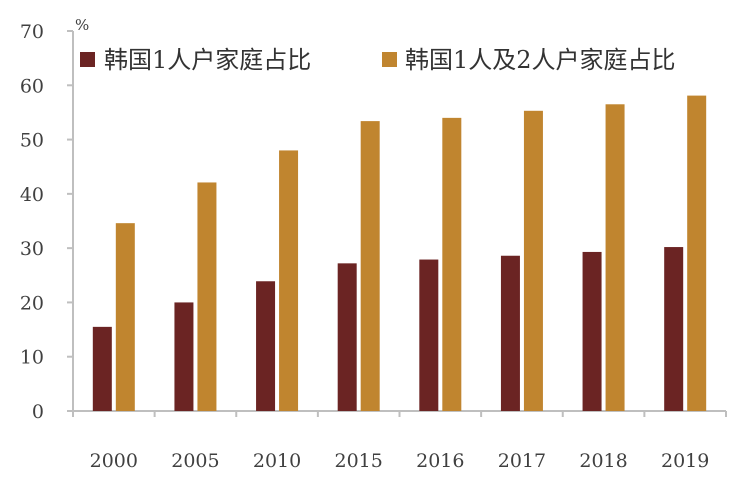 Image resolution: width=739 pixels, height=482 pixels. Describe the element at coordinates (47, 222) in the screenshot. I see `y-axis: 0 10 20 30 40 50 60 70` at that location.